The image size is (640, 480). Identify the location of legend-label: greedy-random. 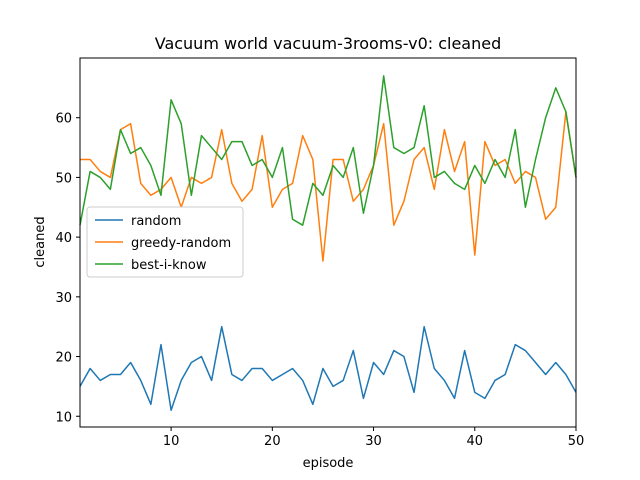
(181, 243).